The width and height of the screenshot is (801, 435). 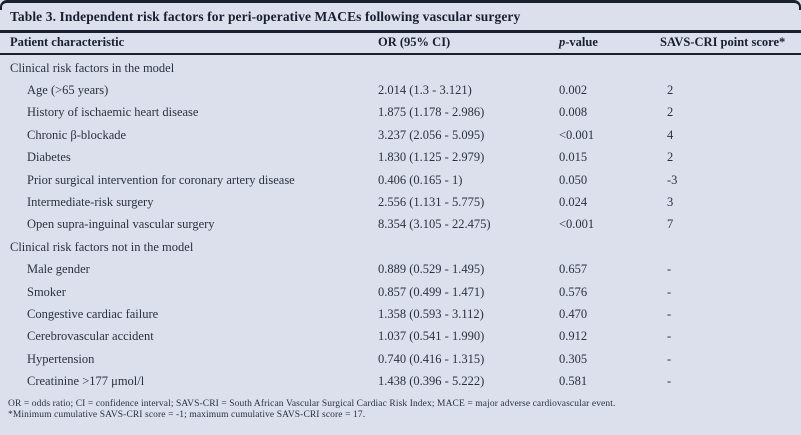 I want to click on row-p-value: 0.581, so click(x=573, y=381).